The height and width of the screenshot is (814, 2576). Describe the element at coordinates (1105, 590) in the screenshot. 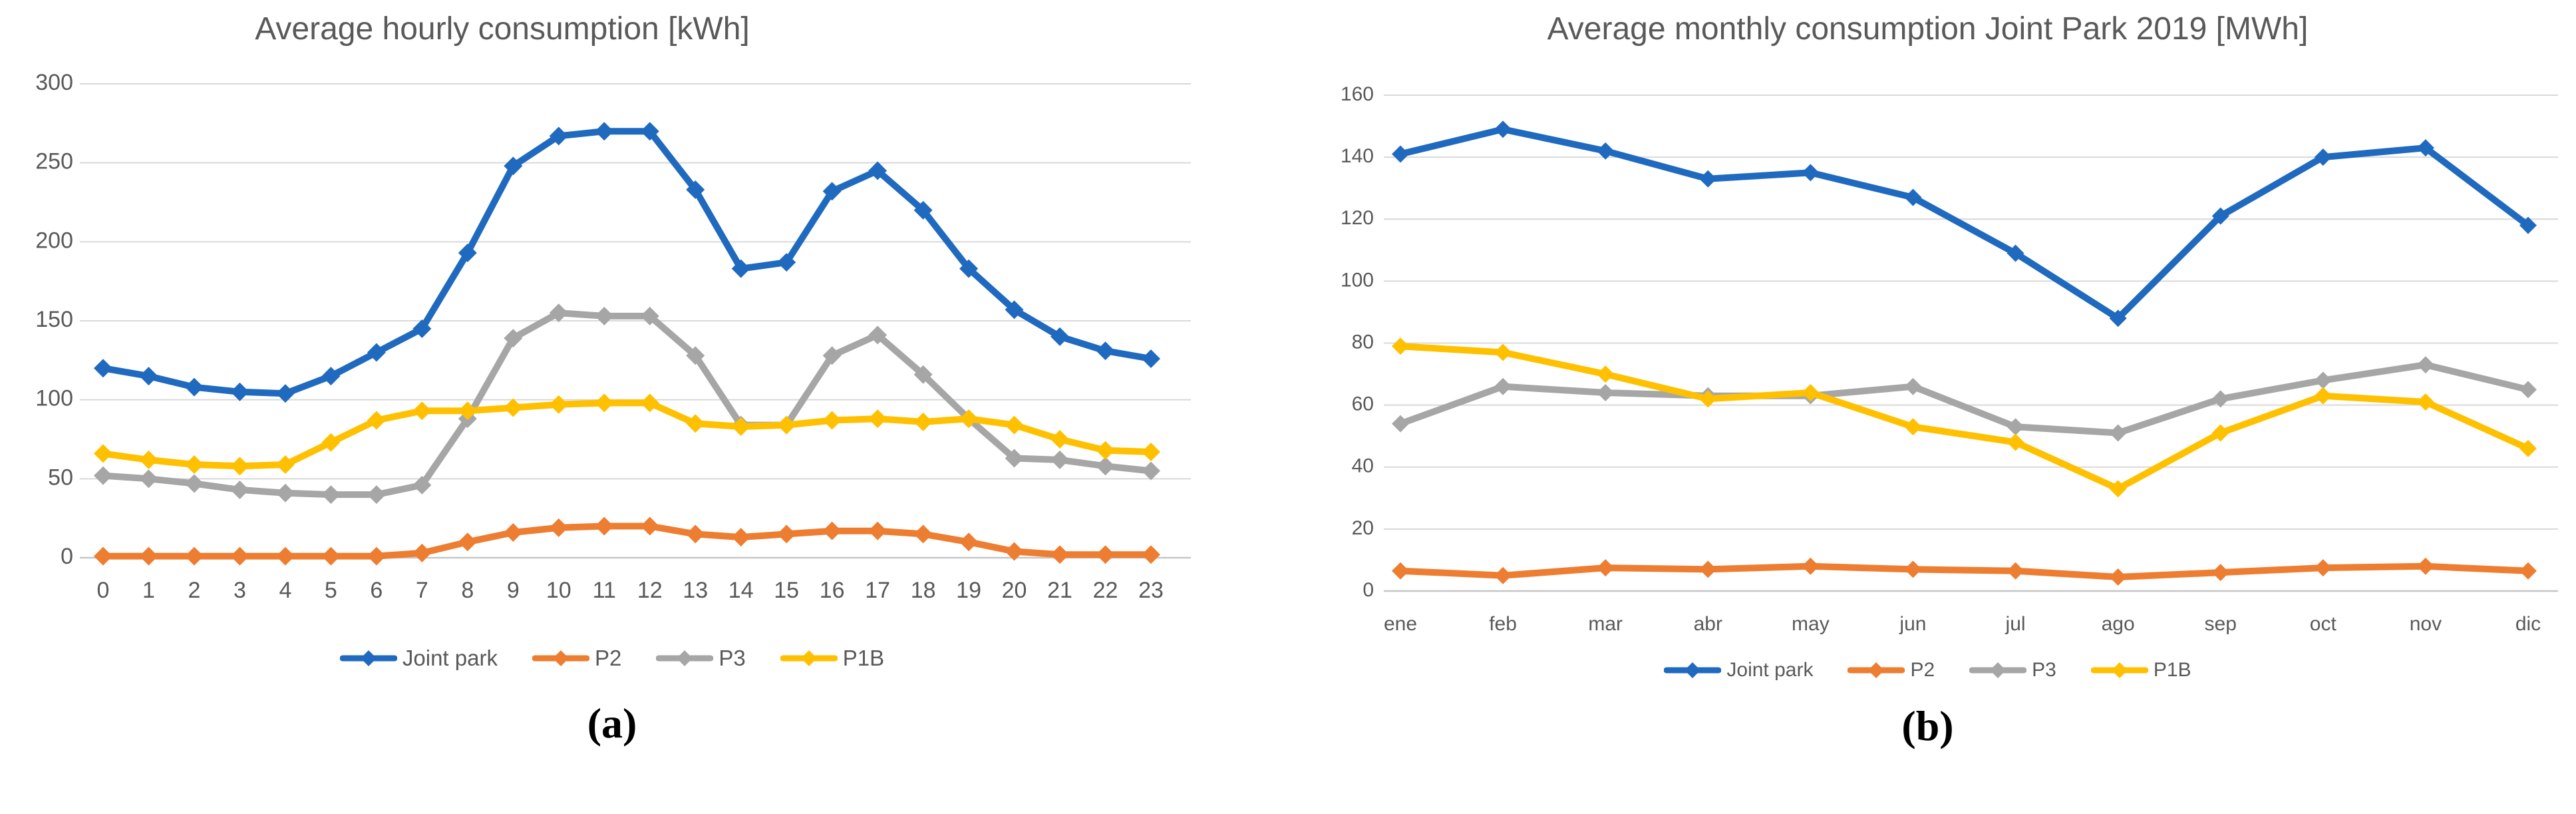

I see `x-tick-label: 22` at that location.